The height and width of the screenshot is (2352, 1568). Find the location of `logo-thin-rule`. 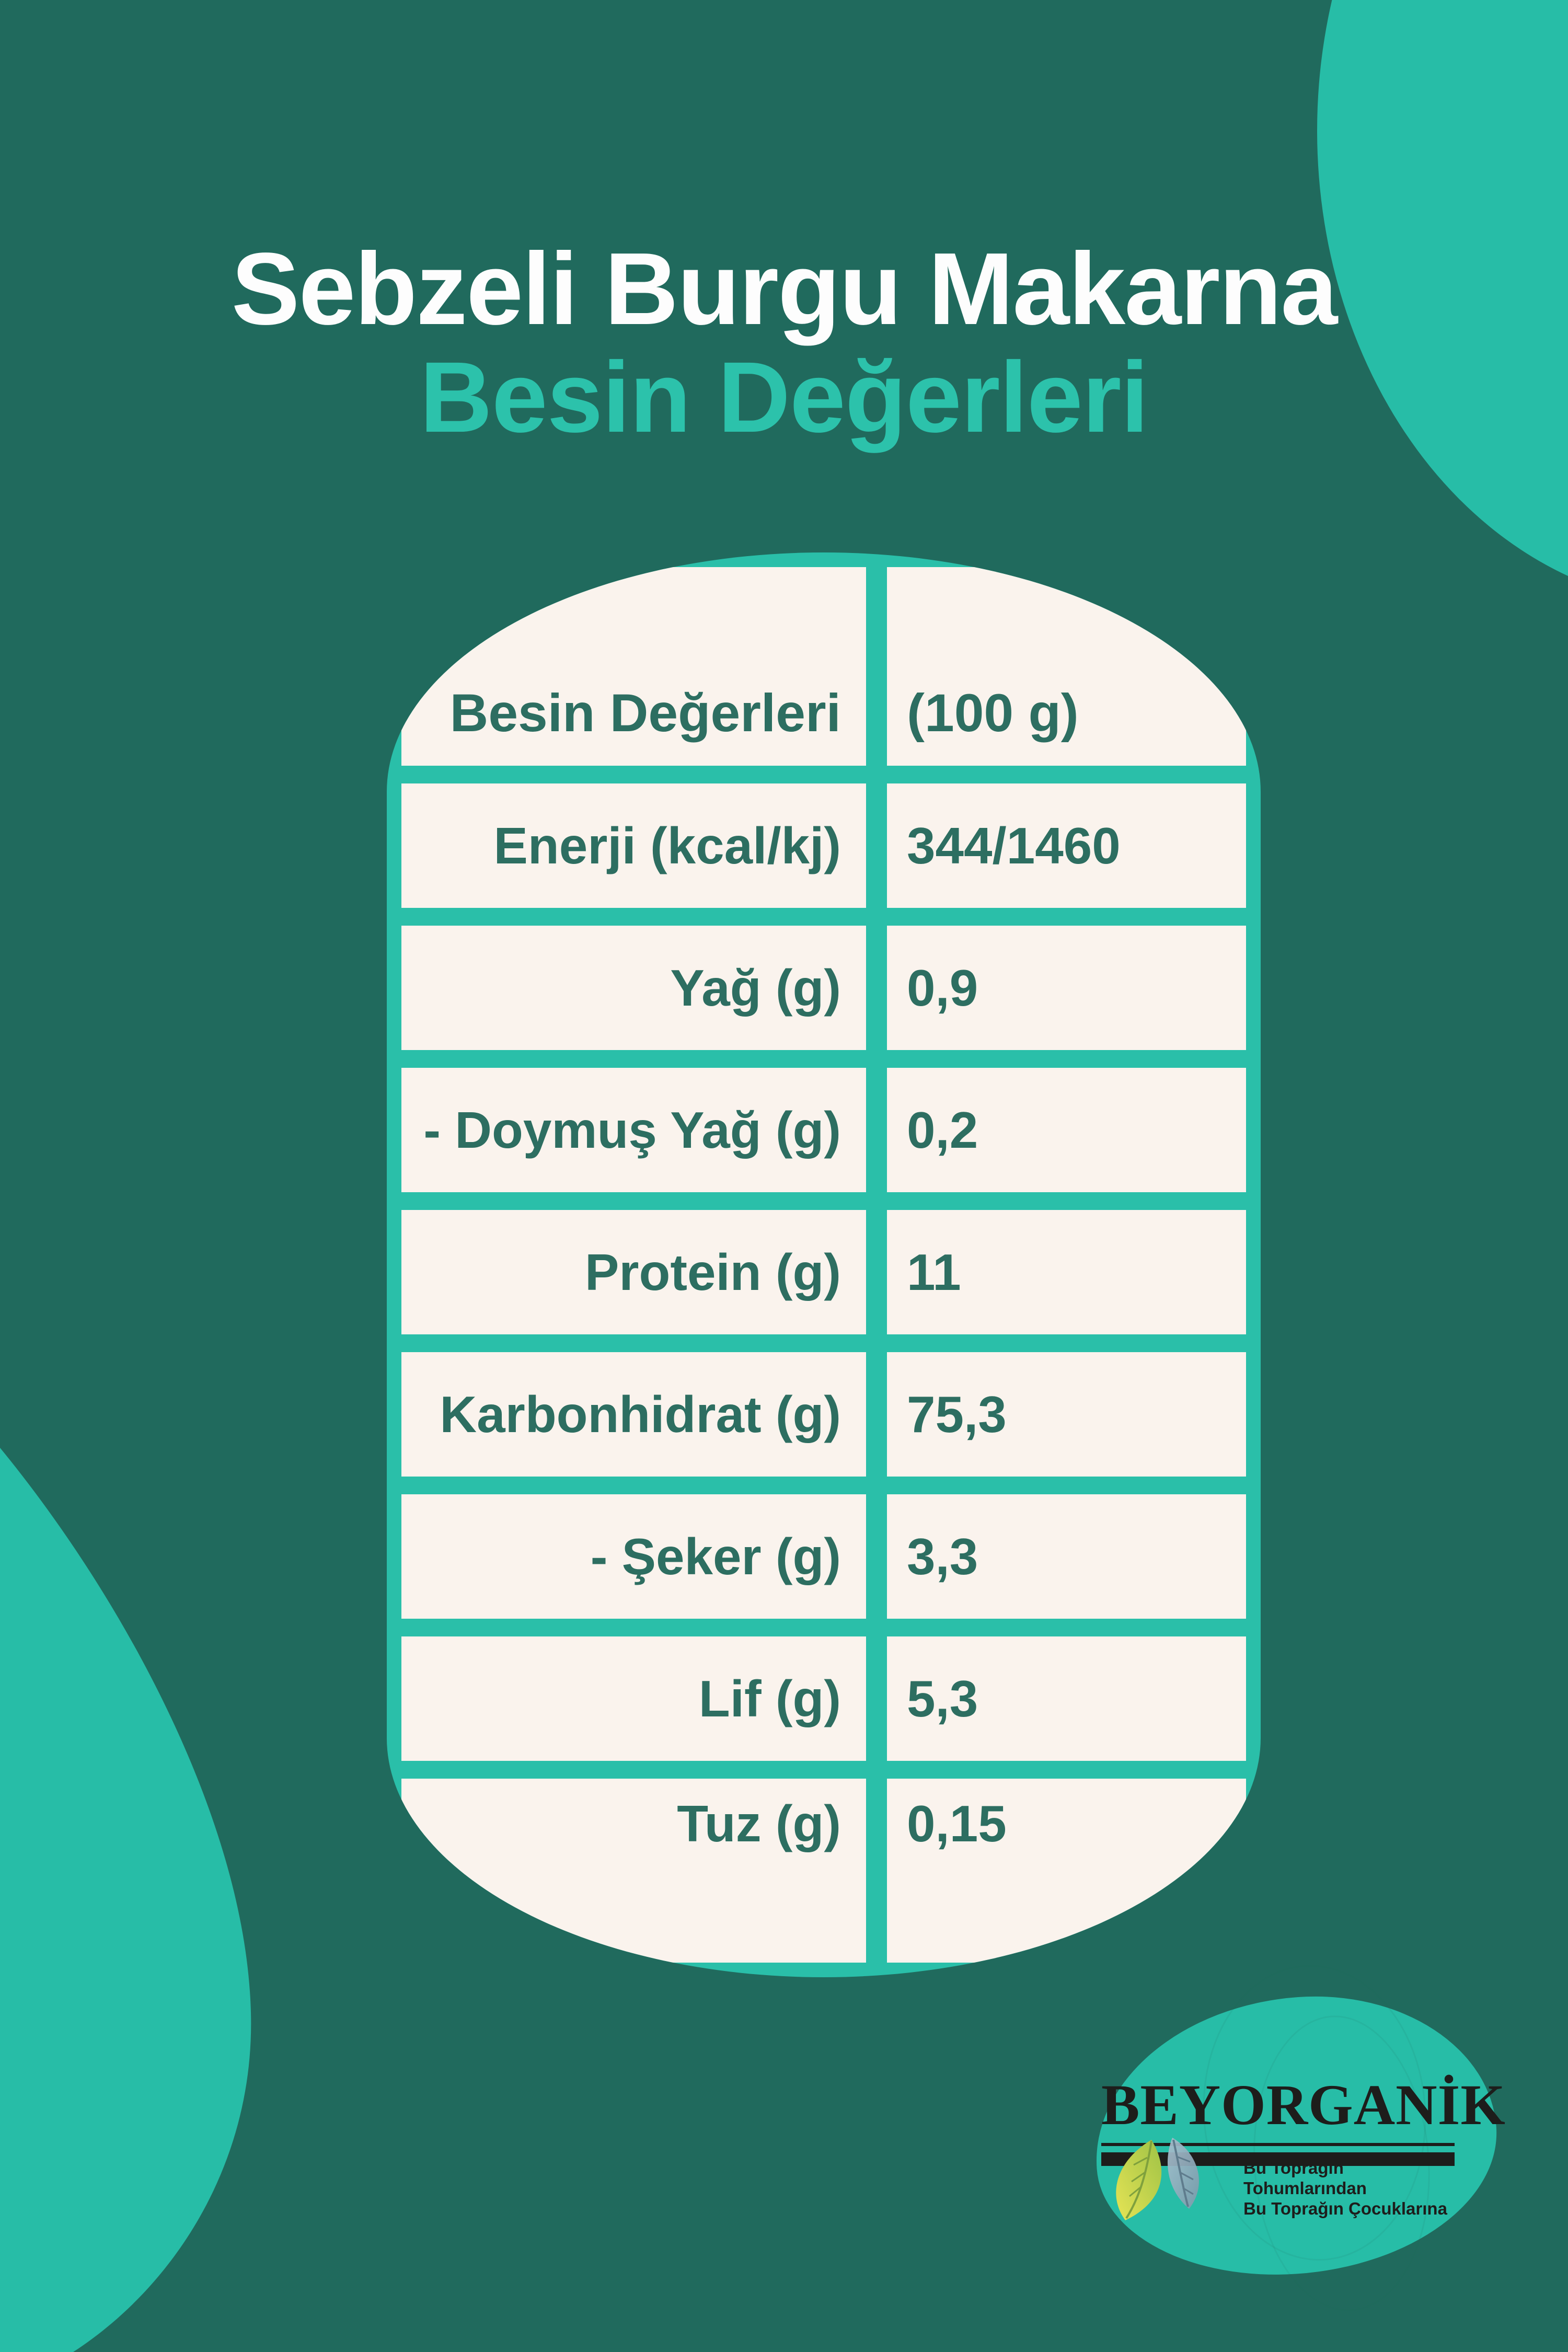

logo-thin-rule is located at coordinates (1278, 2144).